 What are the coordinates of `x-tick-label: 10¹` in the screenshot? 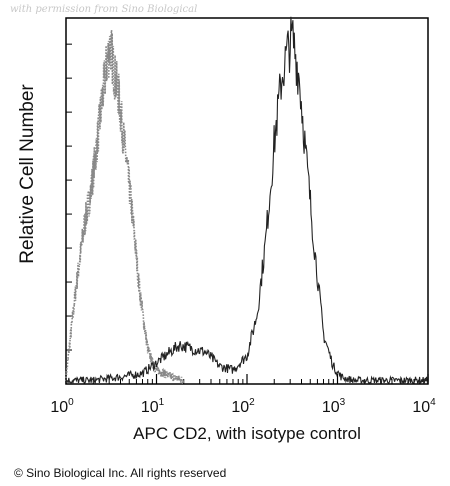 It's located at (153, 406).